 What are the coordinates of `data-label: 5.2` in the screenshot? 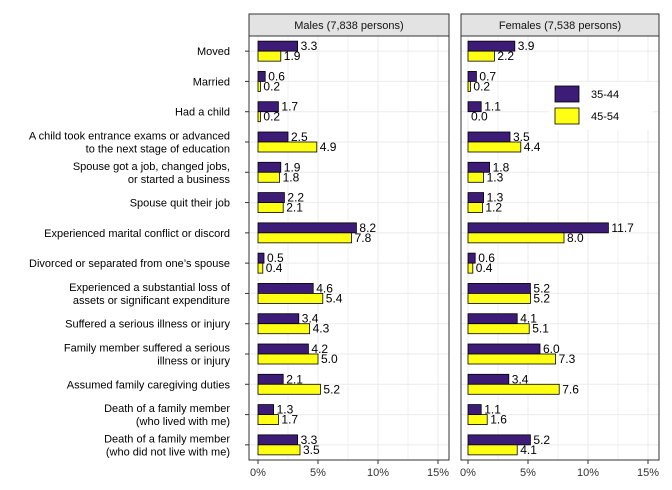 It's located at (541, 288).